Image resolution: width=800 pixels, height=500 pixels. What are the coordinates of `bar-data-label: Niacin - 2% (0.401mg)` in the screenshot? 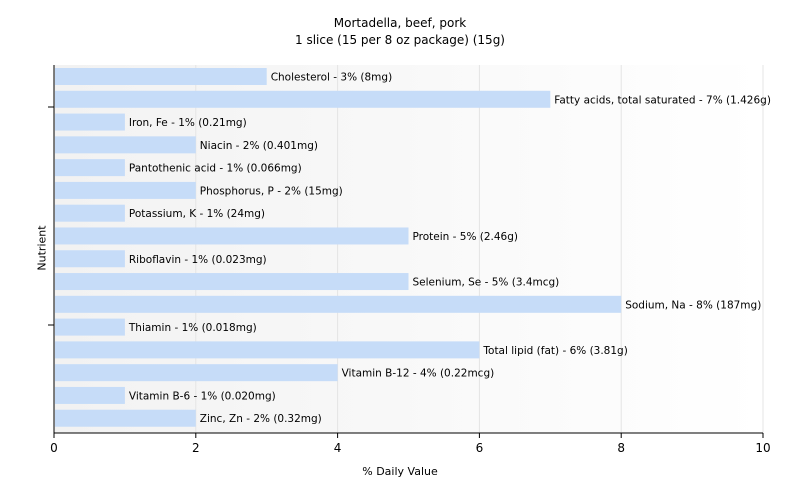 It's located at (259, 146).